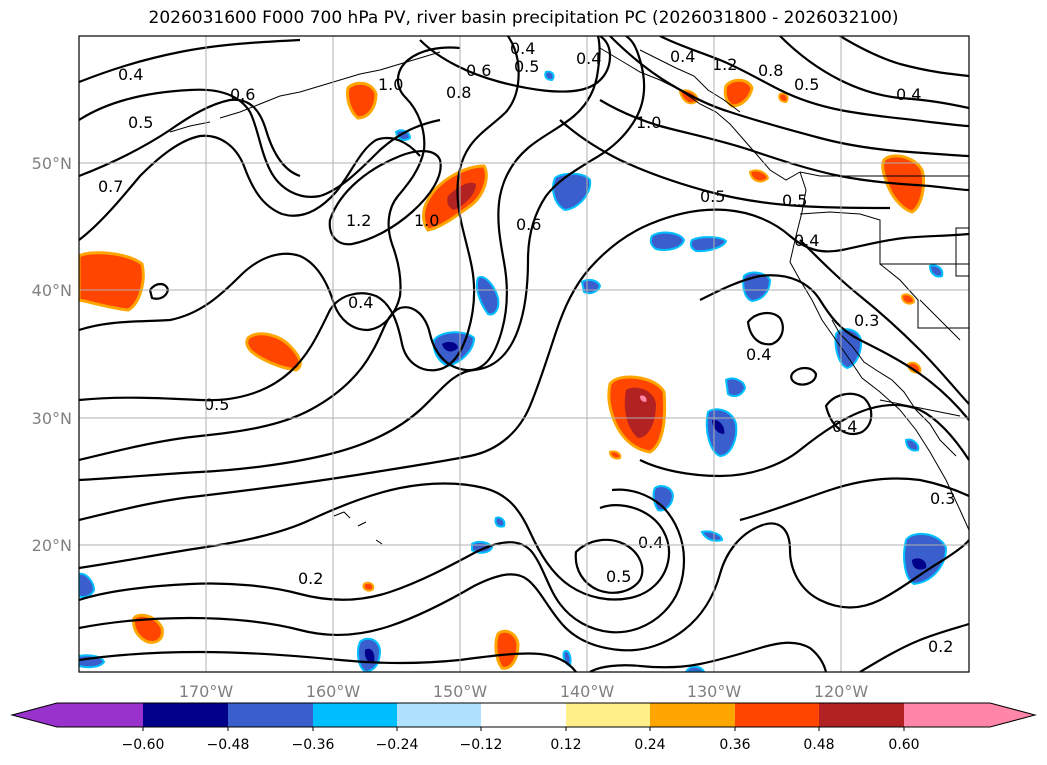 The width and height of the screenshot is (1047, 765). I want to click on lon-label: 140°W, so click(587, 691).